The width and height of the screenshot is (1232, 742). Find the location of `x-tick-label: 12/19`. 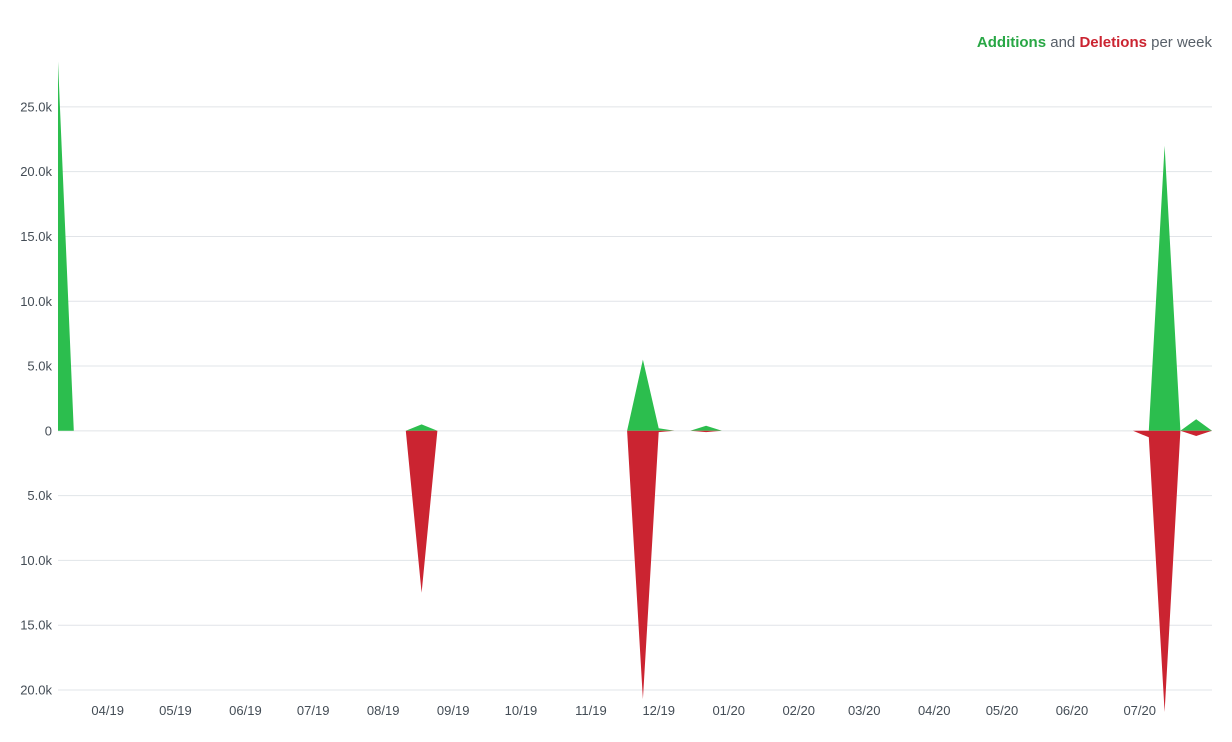

x-tick-label: 12/19 is located at coordinates (658, 710).